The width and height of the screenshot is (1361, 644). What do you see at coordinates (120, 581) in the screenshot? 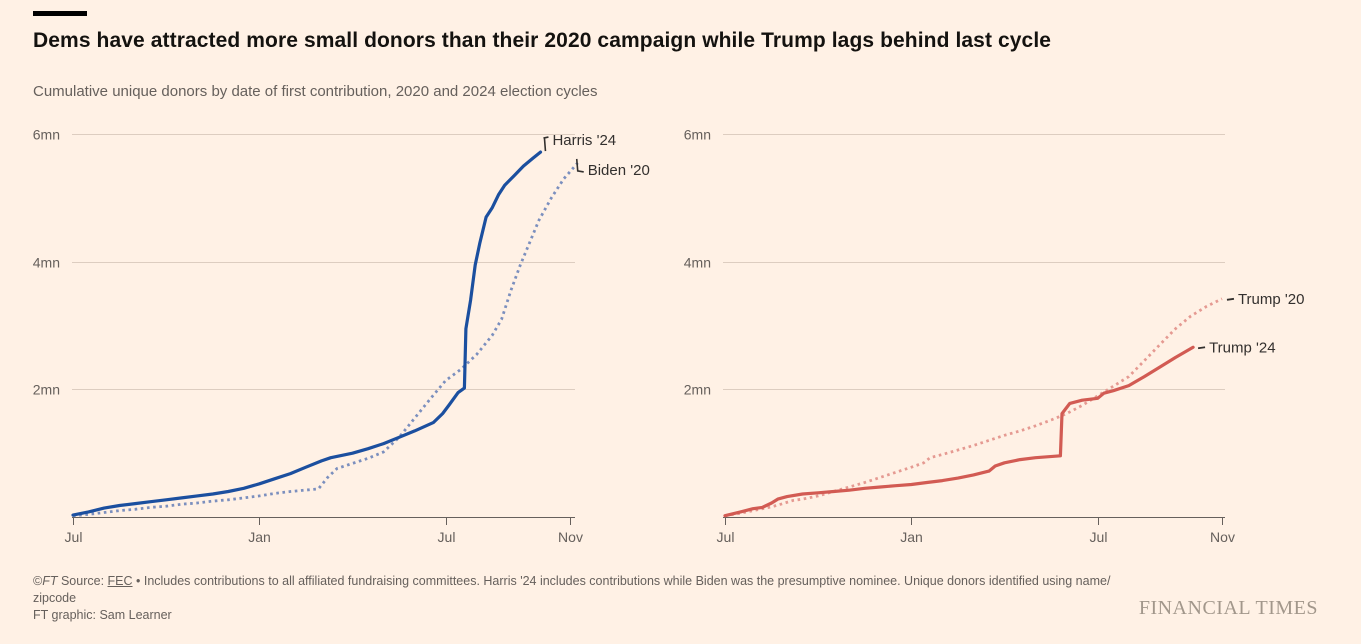
I see `source-link-fec: FEC` at bounding box center [120, 581].